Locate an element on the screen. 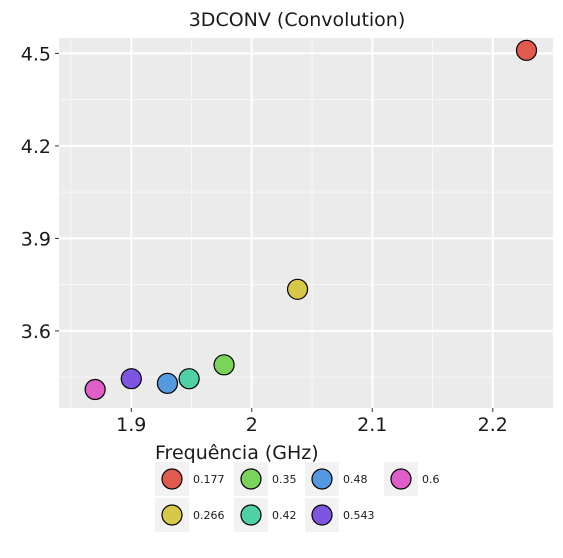  x-tick-label: 2 is located at coordinates (252, 425).